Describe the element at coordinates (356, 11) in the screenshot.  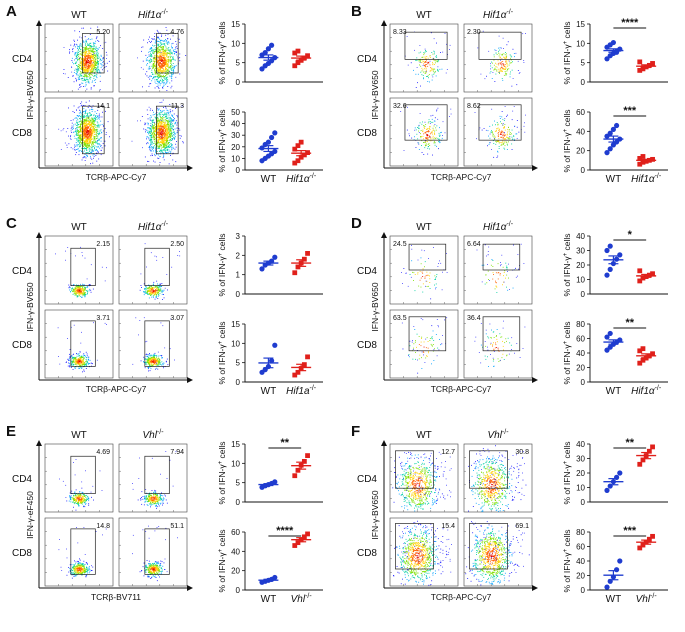
I see `panel-label-B: B` at that location.